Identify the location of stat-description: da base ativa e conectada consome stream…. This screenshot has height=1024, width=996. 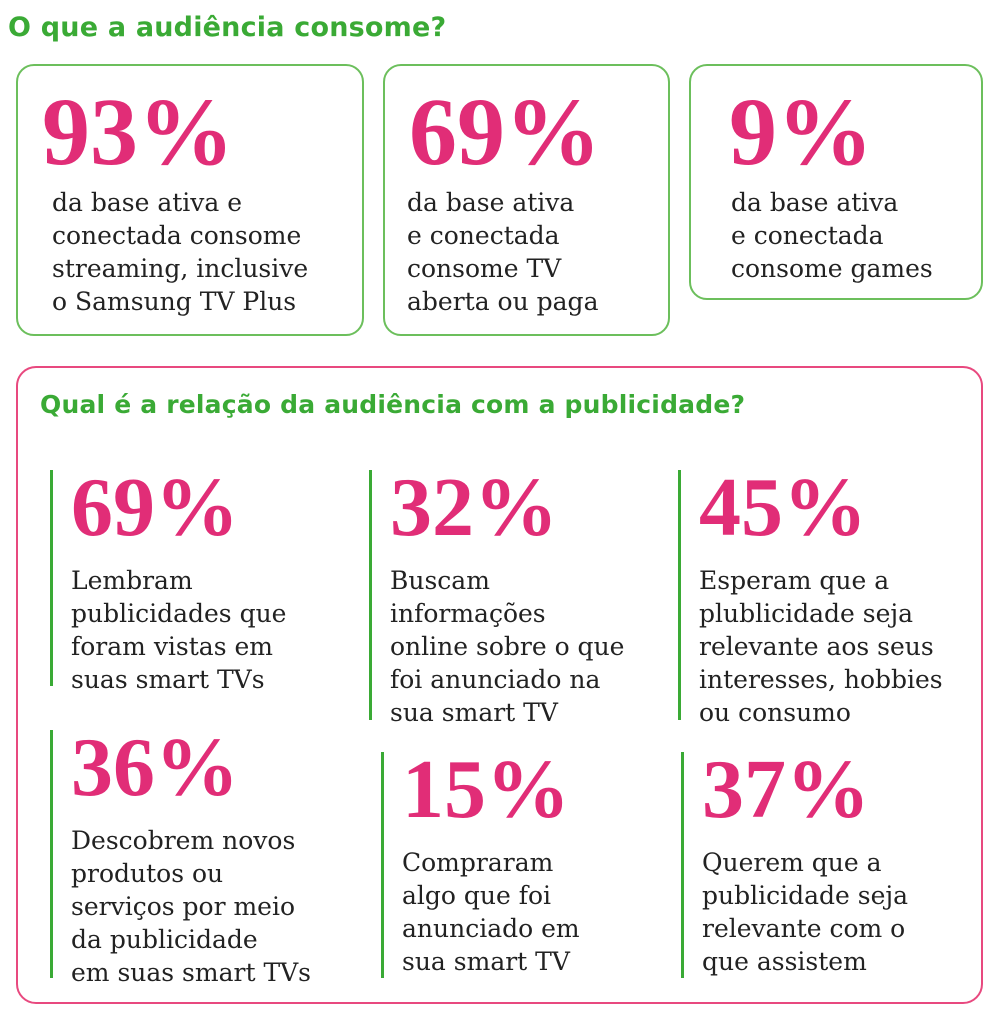
(180, 252).